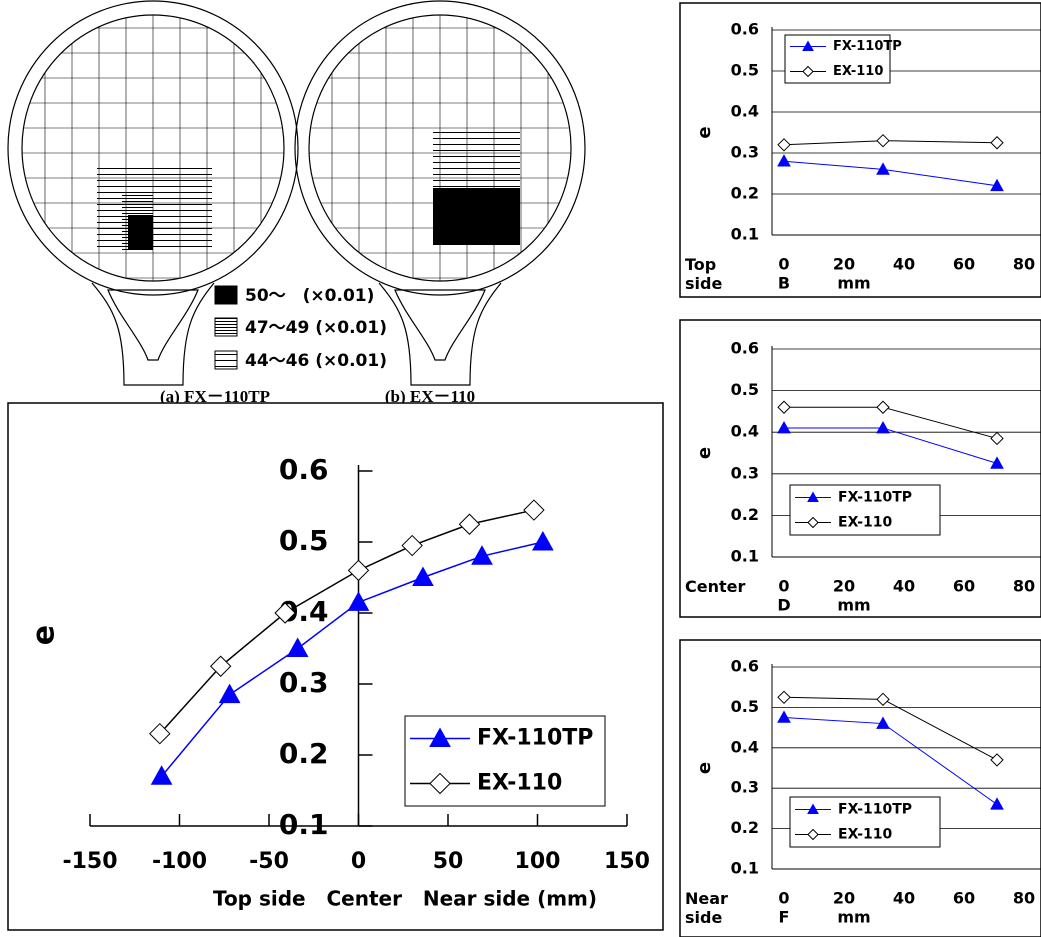 The image size is (1041, 937). I want to click on x-tick-label: 40, so click(904, 898).